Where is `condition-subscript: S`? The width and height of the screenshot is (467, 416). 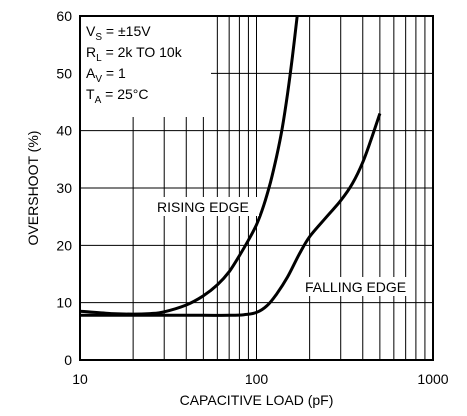 condition-subscript: S is located at coordinates (98, 37).